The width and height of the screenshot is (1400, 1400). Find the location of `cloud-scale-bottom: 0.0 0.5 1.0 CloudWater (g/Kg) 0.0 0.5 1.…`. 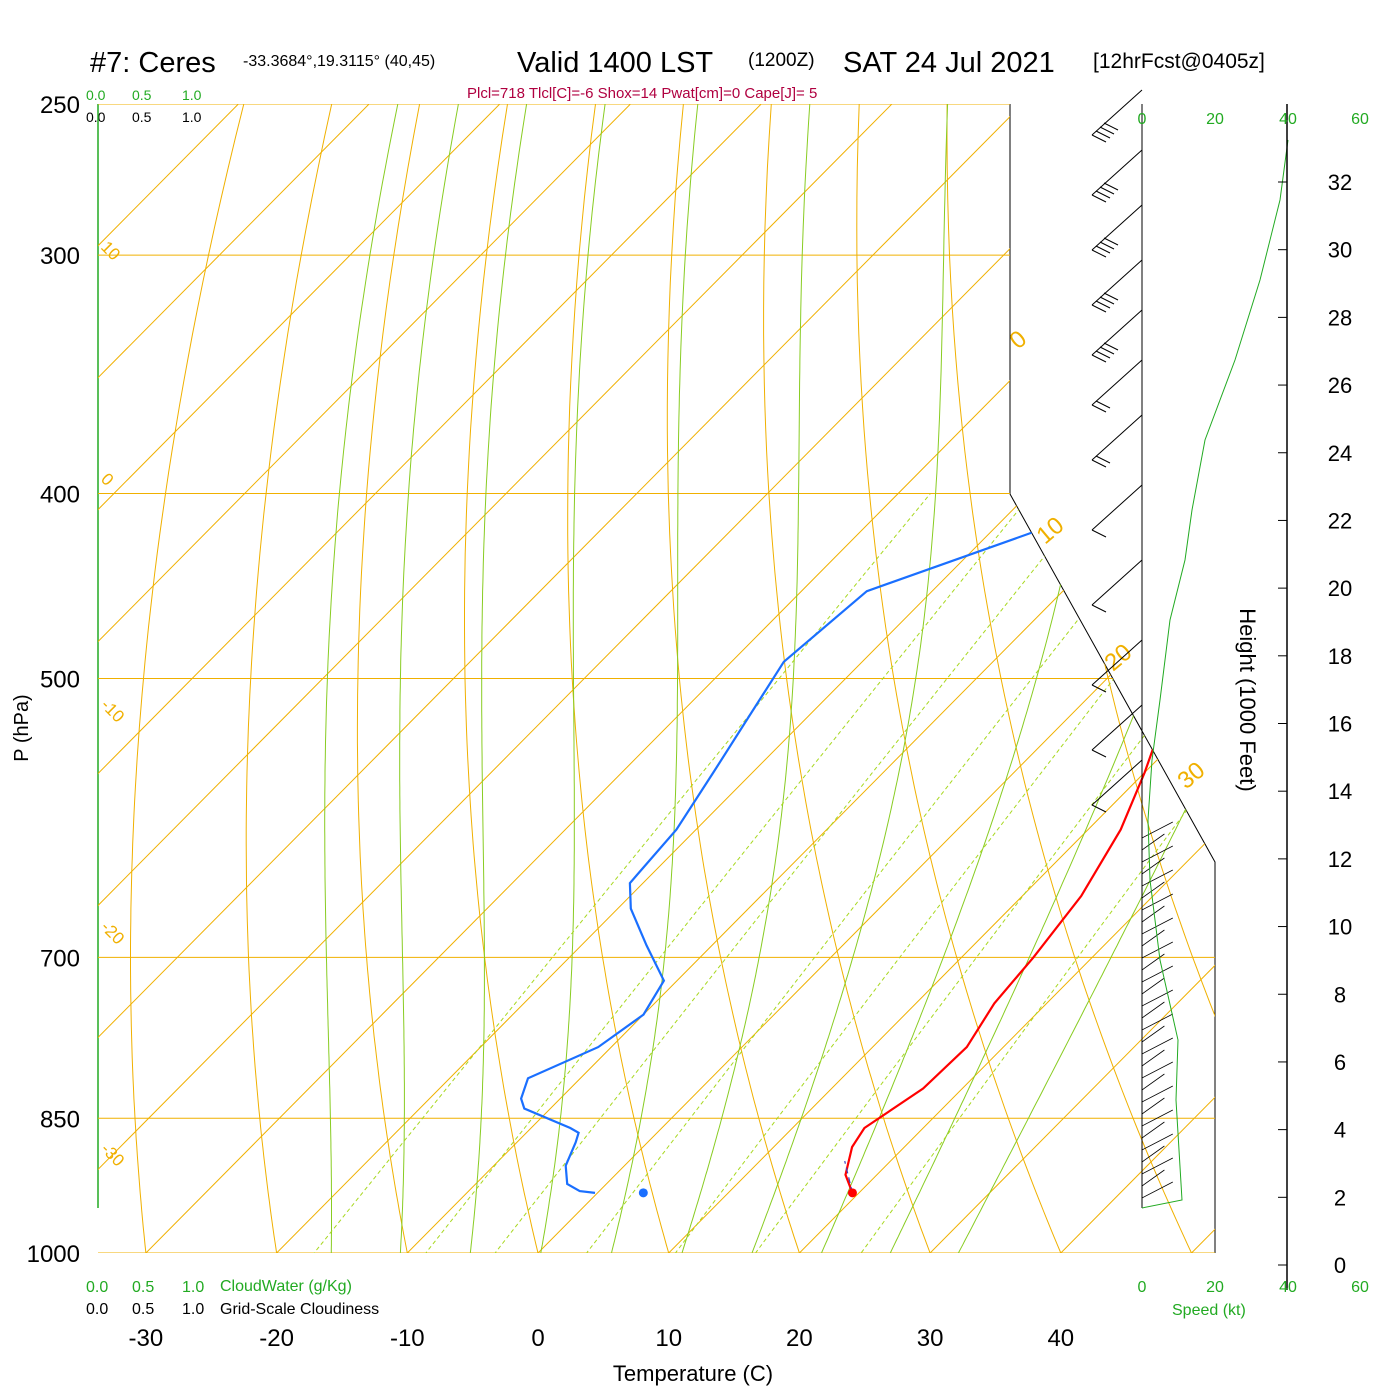

cloud-scale-bottom: 0.0 0.5 1.0 CloudWater (g/Kg) 0.0 0.5 1.… is located at coordinates (232, 1298).